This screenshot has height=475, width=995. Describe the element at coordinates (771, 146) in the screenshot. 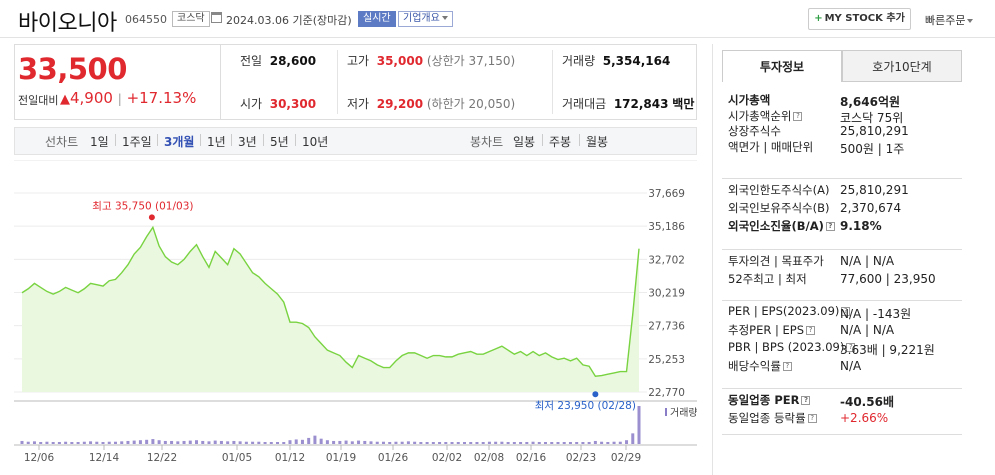

I see `info-label: 액면가 | 매매단위` at that location.